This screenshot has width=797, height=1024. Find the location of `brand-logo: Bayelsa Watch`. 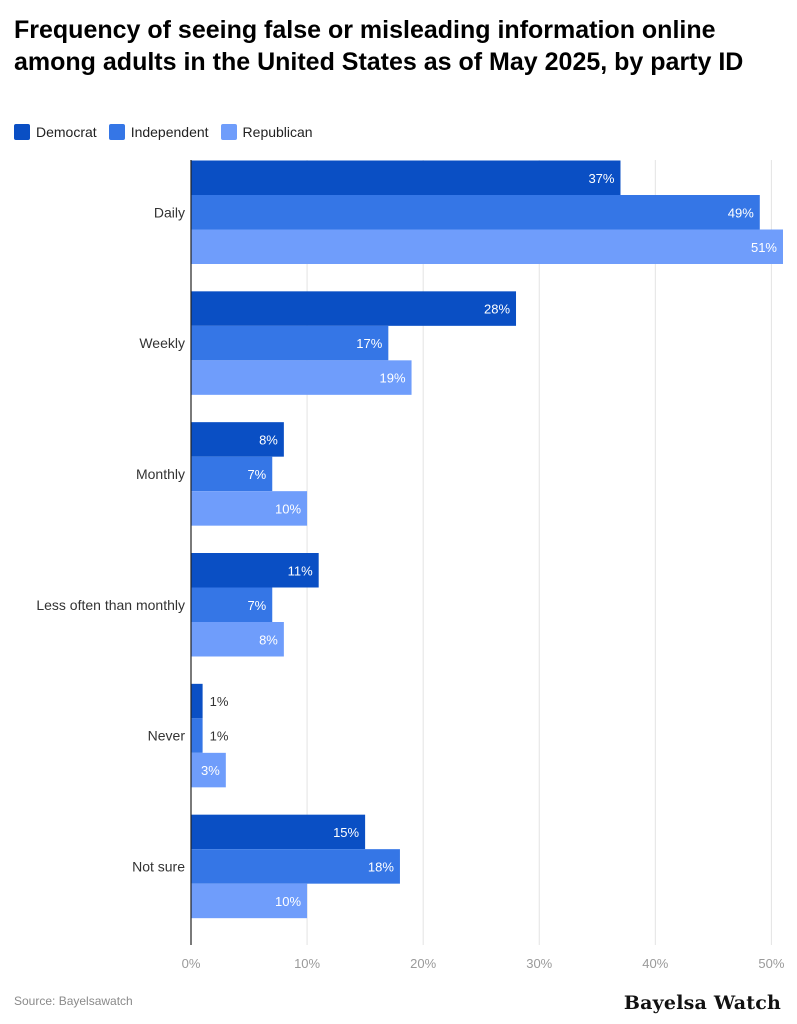

brand-logo: Bayelsa Watch is located at coordinates (702, 1003).